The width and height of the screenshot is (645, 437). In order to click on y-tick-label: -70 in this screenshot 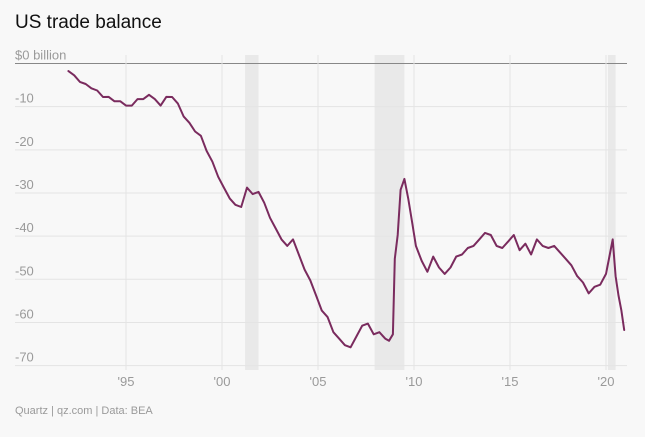, I will do `click(24, 357)`.